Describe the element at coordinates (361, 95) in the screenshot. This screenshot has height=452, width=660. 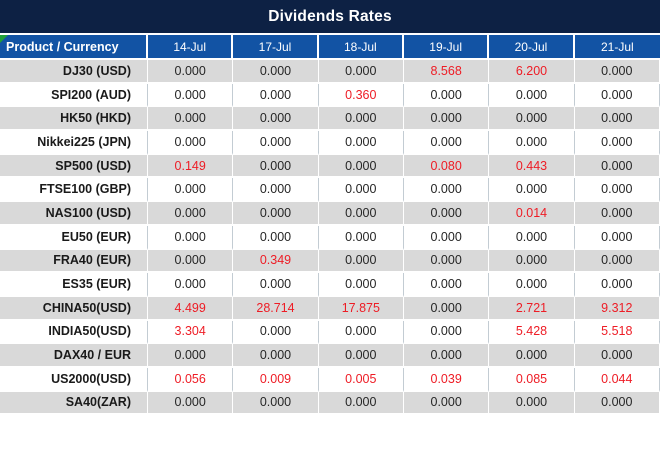
I see `dividend-value-cell: 0.360` at that location.